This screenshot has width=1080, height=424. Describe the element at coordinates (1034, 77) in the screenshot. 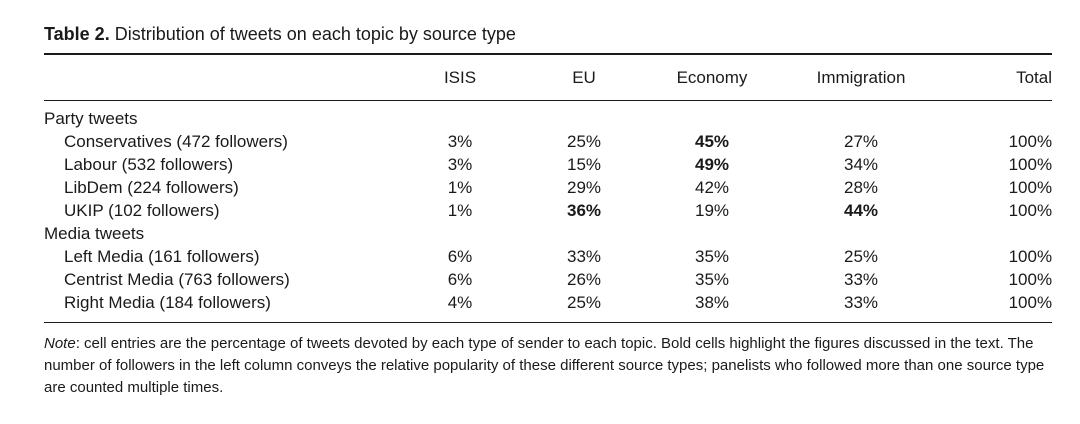

I see `header-total: Total` at that location.